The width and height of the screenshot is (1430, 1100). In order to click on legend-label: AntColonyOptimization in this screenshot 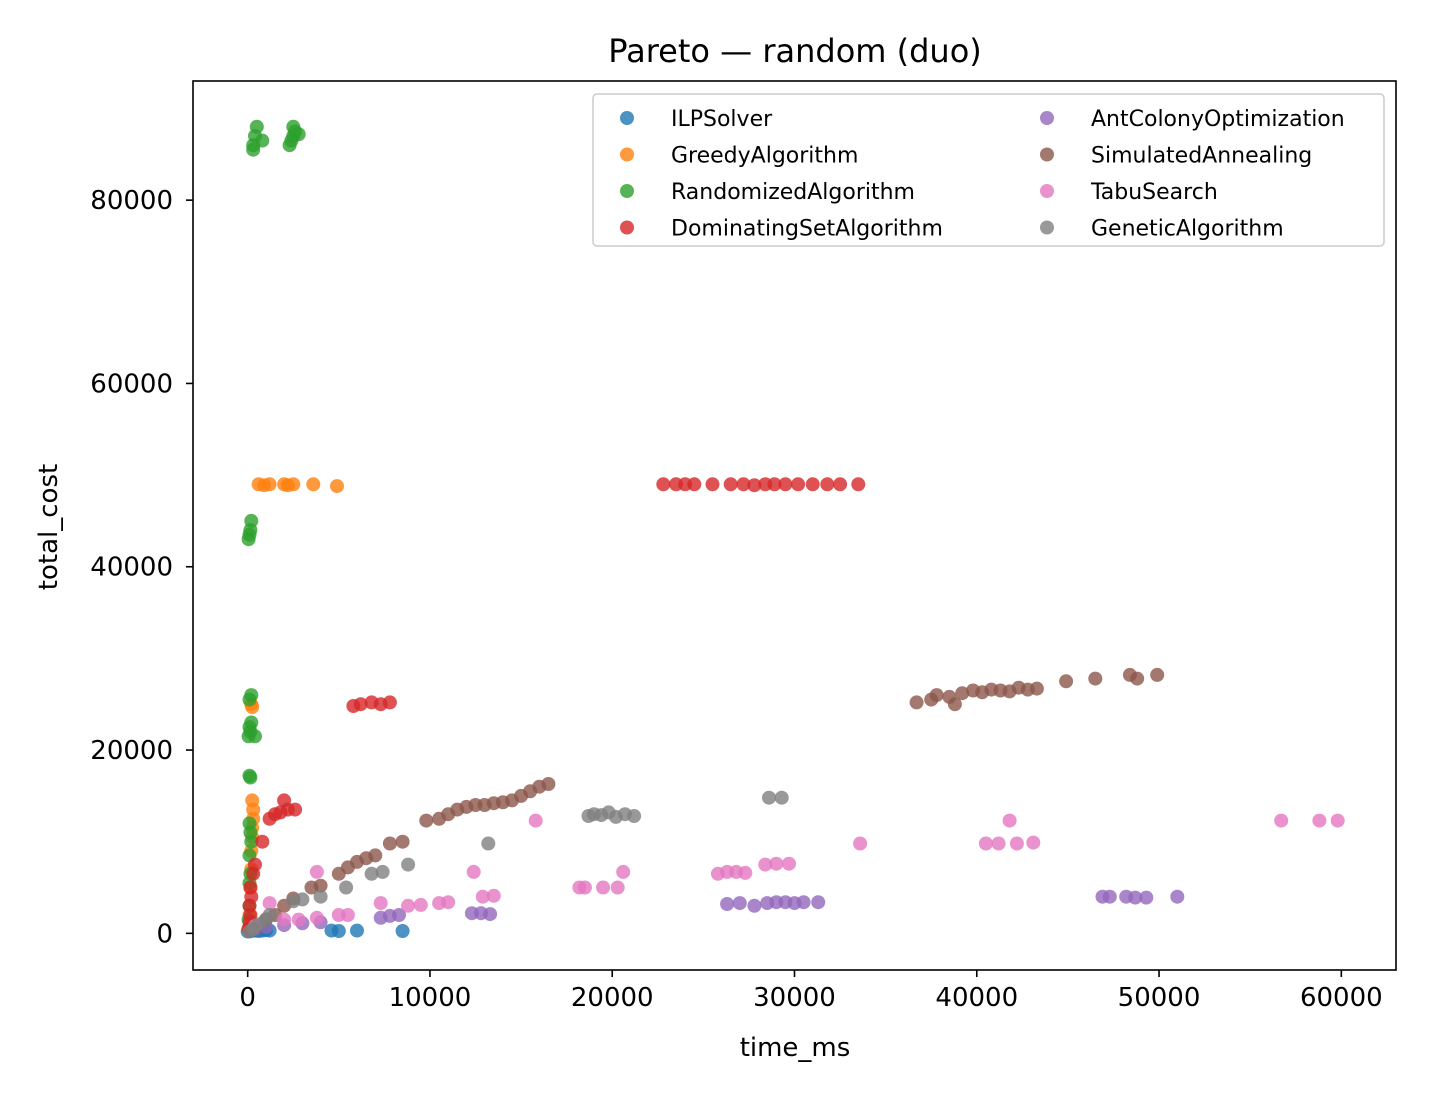, I will do `click(1218, 119)`.